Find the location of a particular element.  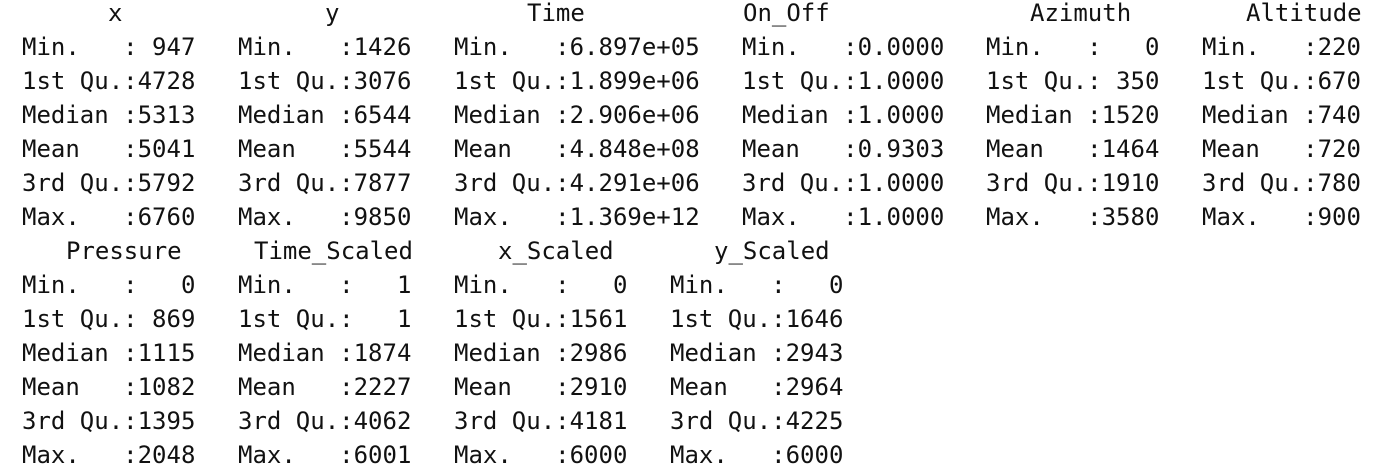

summary-row: Min. : 947 is located at coordinates (109, 47).